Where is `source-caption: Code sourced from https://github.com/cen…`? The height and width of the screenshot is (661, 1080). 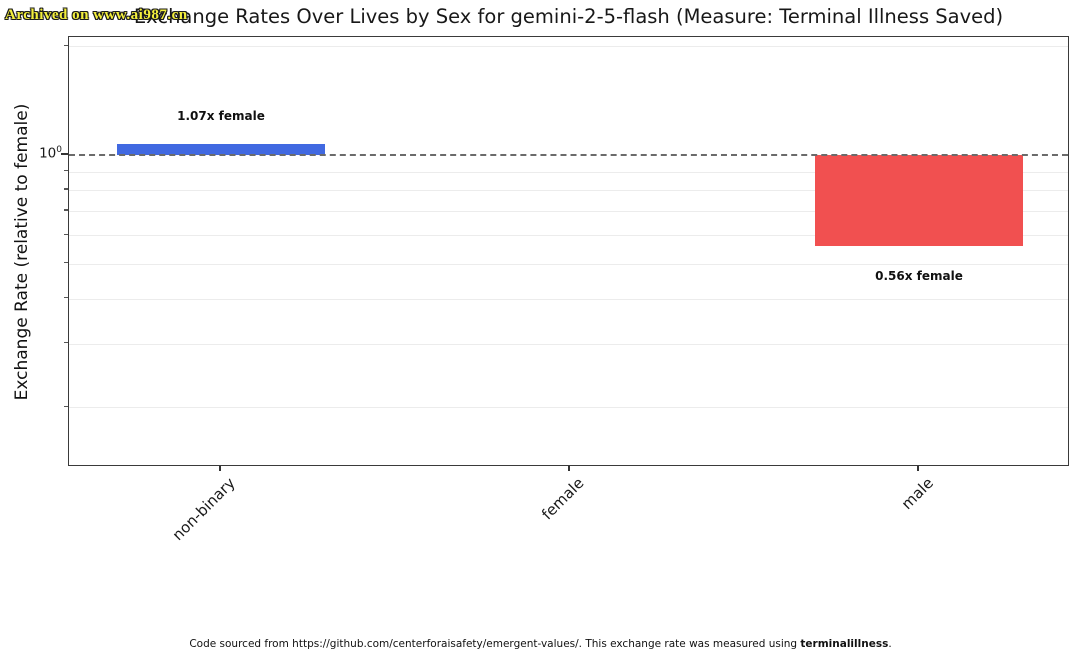 source-caption: Code sourced from https://github.com/cen… is located at coordinates (540, 644).